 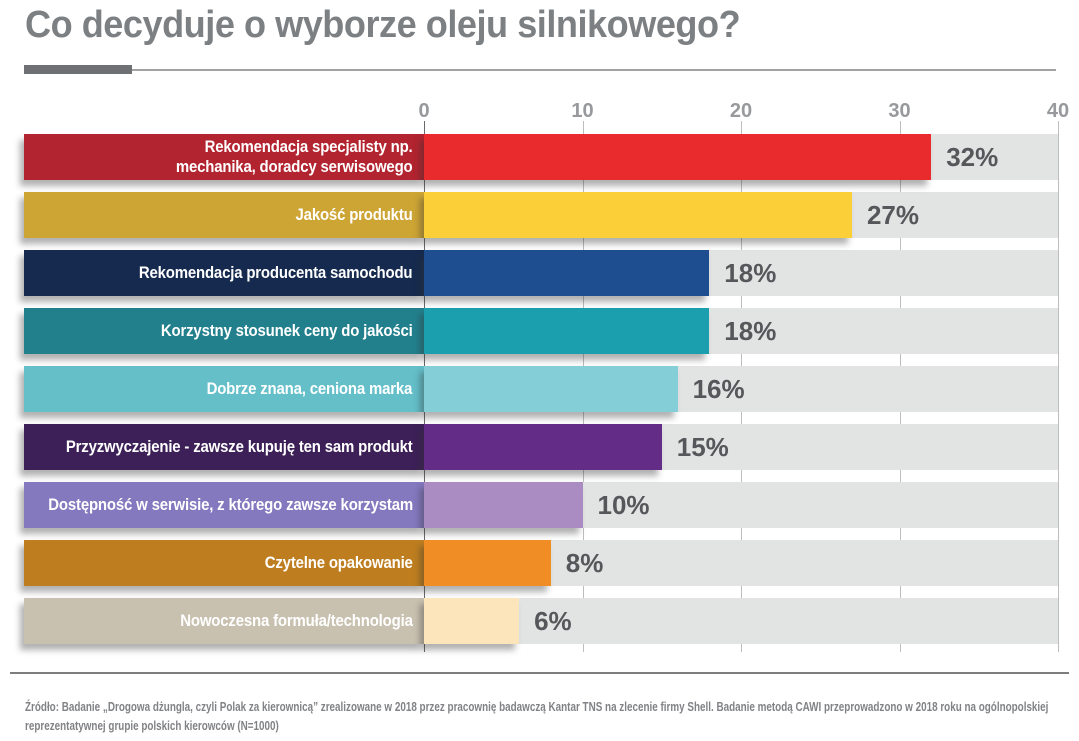 What do you see at coordinates (383, 25) in the screenshot?
I see `page-title: Co decyduje o wyborze oleju silnikowego?` at bounding box center [383, 25].